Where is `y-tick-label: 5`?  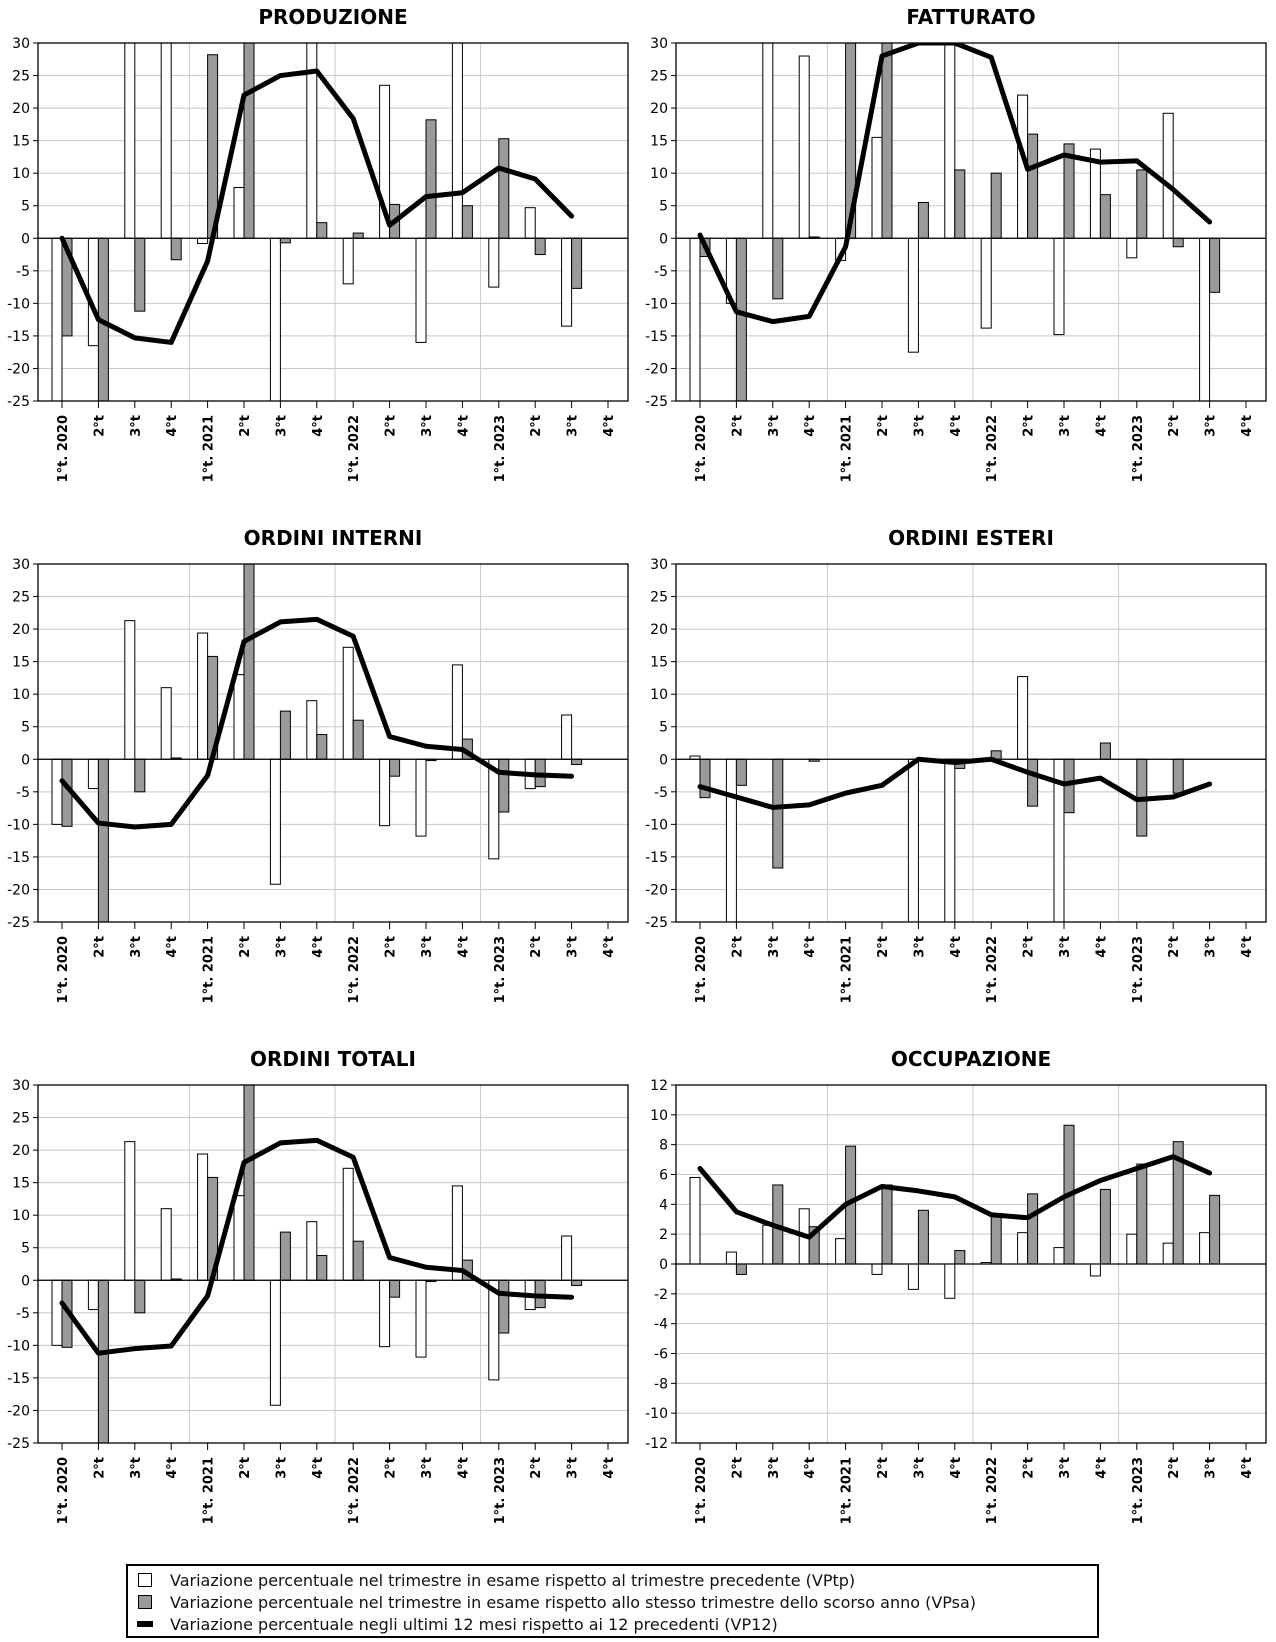 y-tick-label: 5 is located at coordinates (25, 728).